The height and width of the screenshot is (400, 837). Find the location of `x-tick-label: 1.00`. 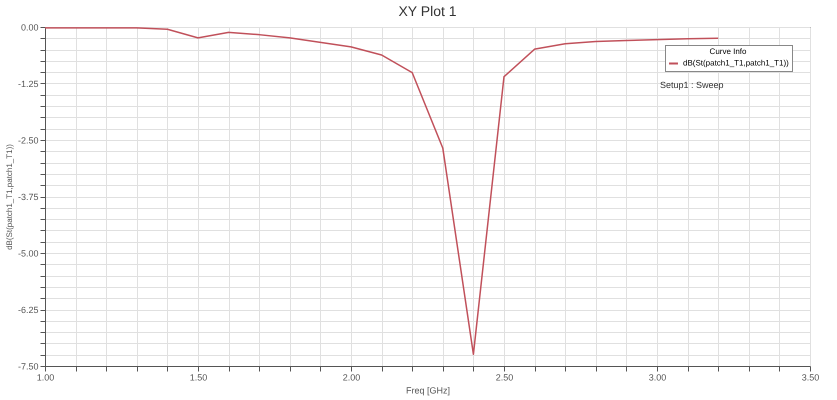

x-tick-label: 1.00 is located at coordinates (45, 377).